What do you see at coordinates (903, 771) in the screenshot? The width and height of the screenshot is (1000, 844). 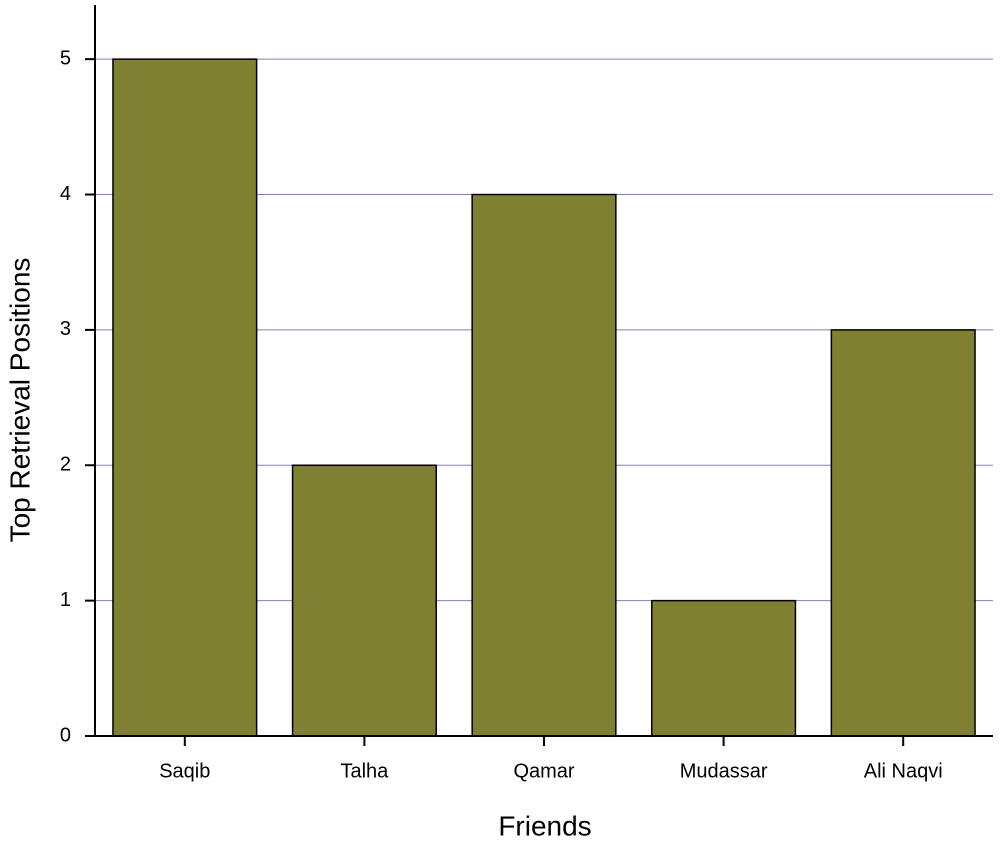 I see `x-tick-label: Ali Naqvi` at bounding box center [903, 771].